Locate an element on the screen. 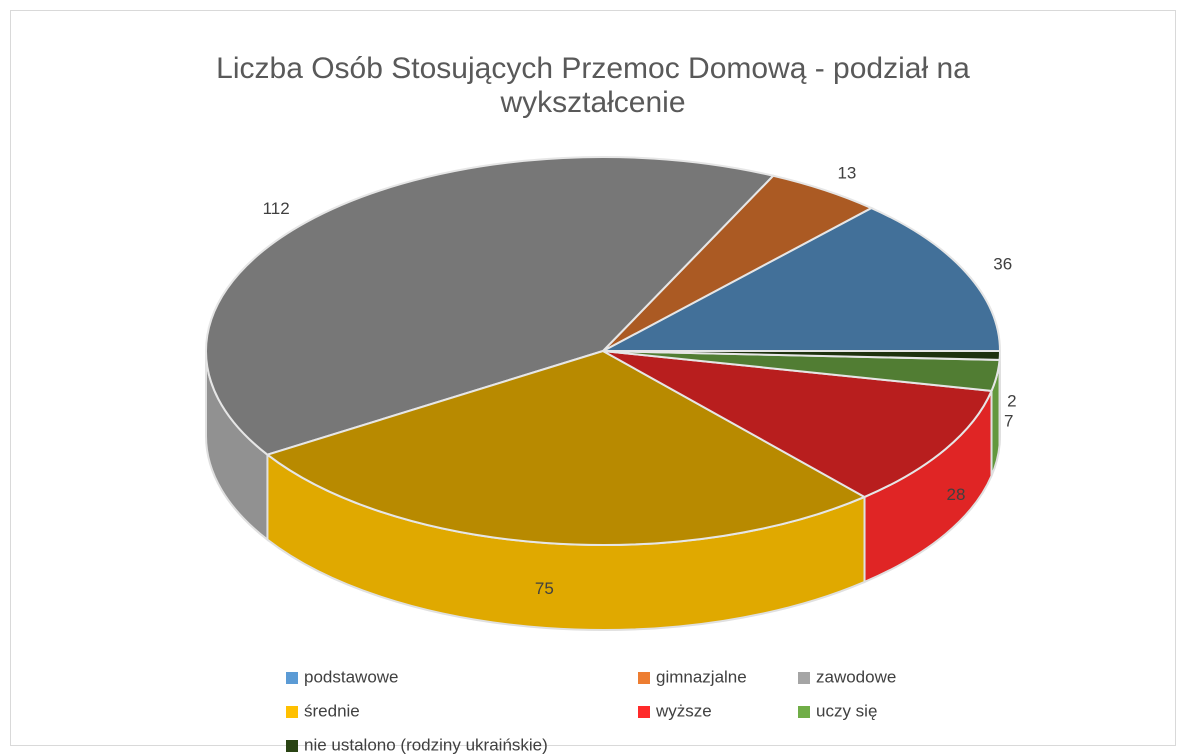 The height and width of the screenshot is (756, 1186). legend-label: nie ustalono (rodziny ukraińskie) is located at coordinates (426, 744).